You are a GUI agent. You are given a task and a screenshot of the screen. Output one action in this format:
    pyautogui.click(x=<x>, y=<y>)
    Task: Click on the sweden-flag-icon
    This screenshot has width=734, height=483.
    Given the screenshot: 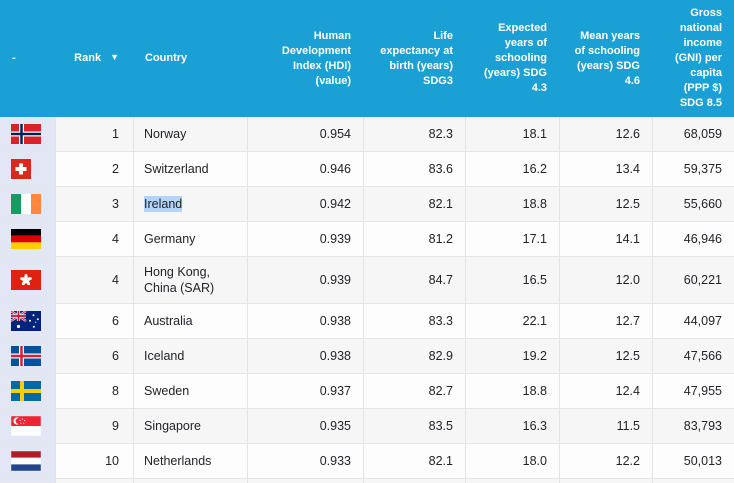 What is the action you would take?
    pyautogui.click(x=26, y=391)
    